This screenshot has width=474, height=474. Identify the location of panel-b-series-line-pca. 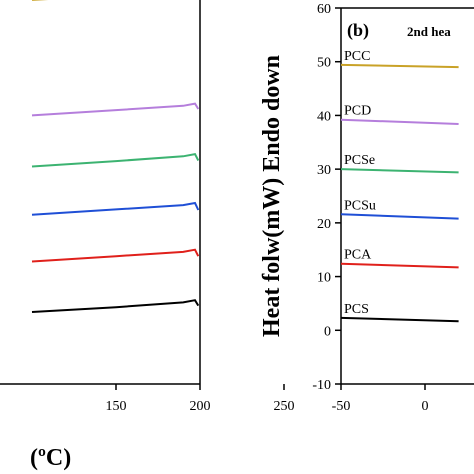
(399, 265).